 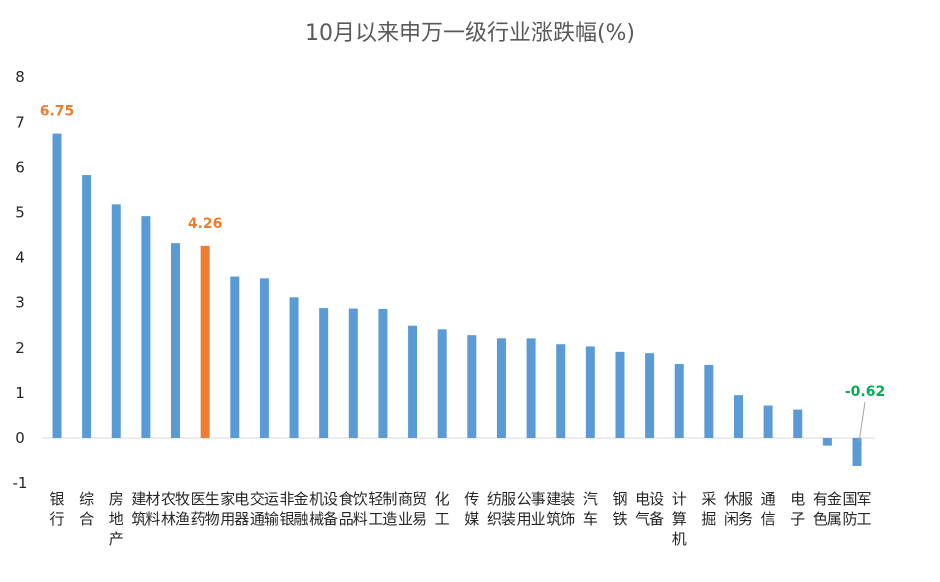 I want to click on x-tick-char: 设, so click(x=330, y=499).